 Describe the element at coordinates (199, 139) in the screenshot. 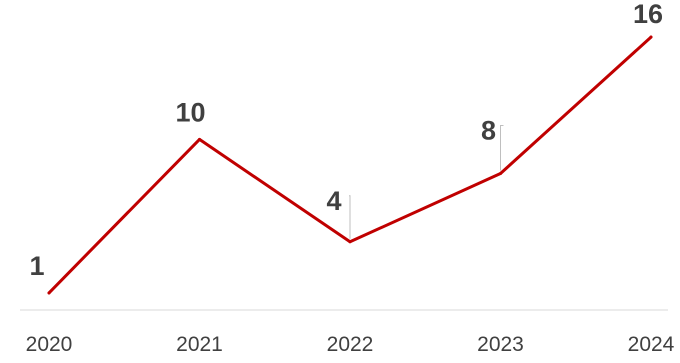

I see `data-point-2021` at that location.